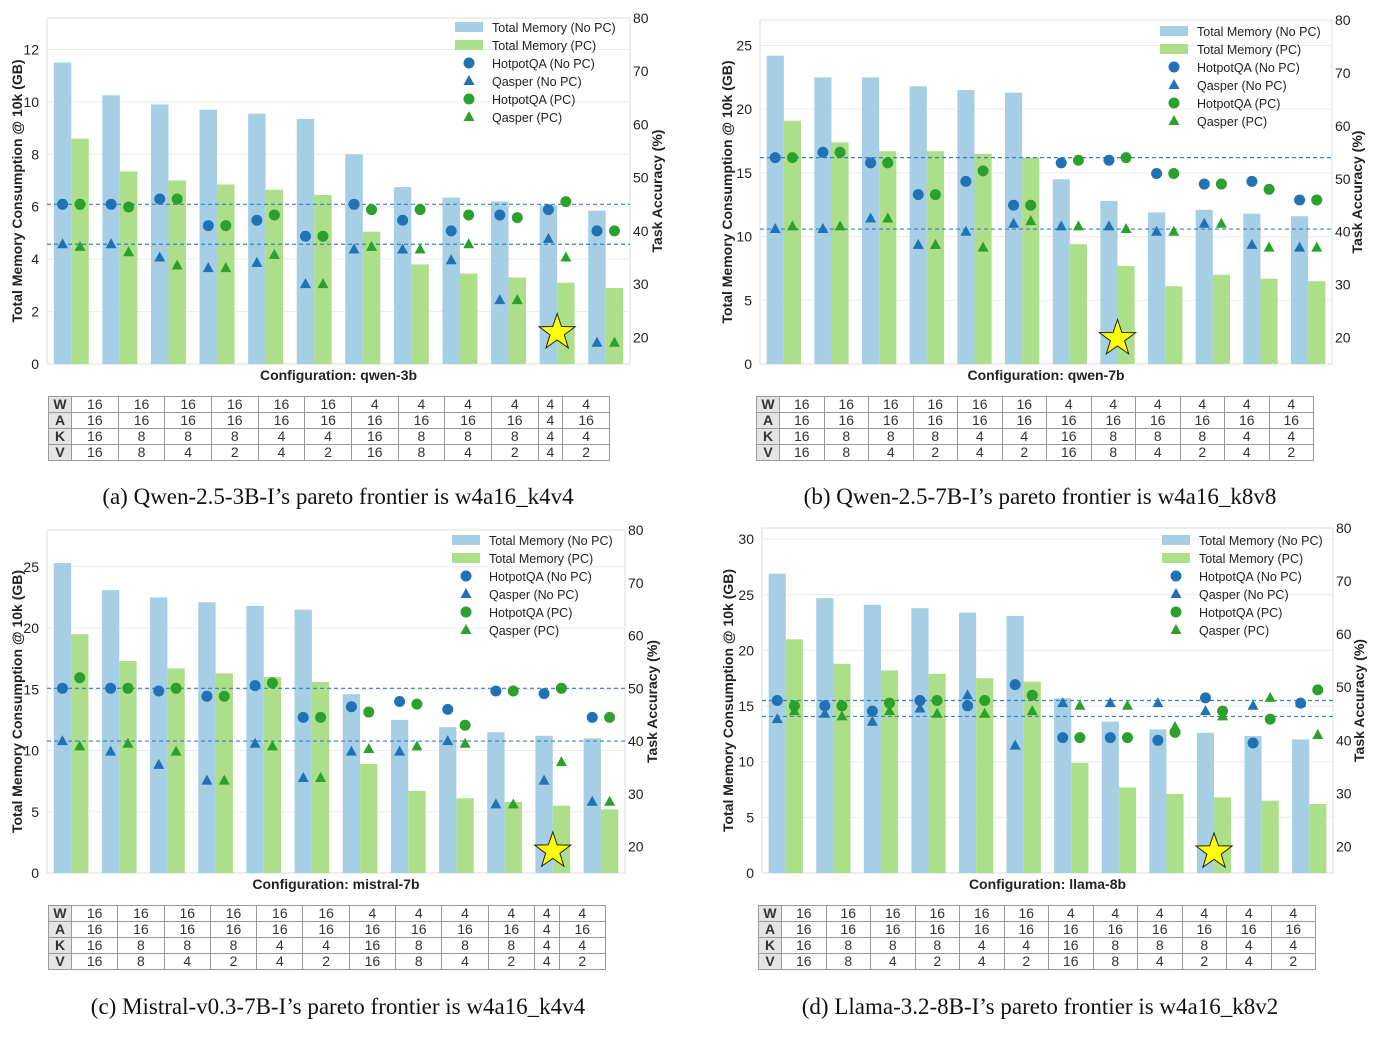 This screenshot has height=1056, width=1380. Describe the element at coordinates (466, 593) in the screenshot. I see `legend-swatch-triangle` at that location.